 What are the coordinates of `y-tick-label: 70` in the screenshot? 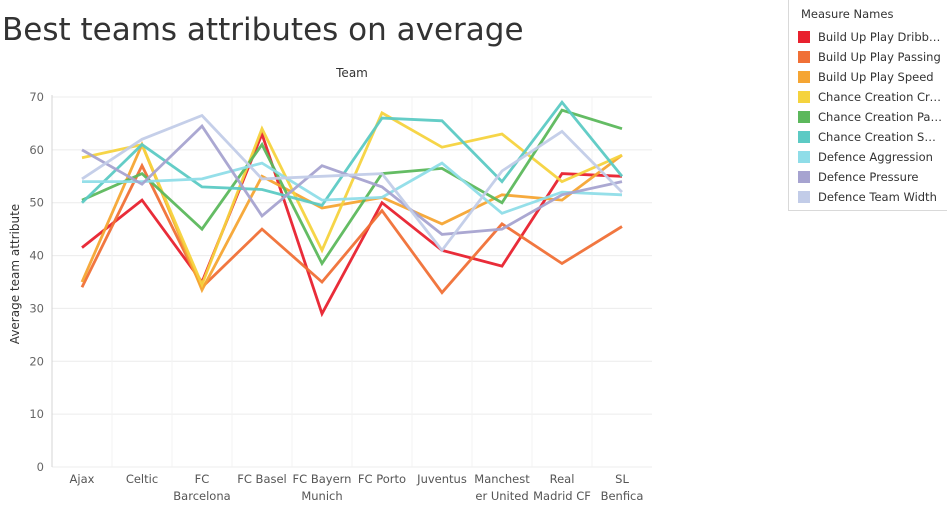 It's located at (36, 97).